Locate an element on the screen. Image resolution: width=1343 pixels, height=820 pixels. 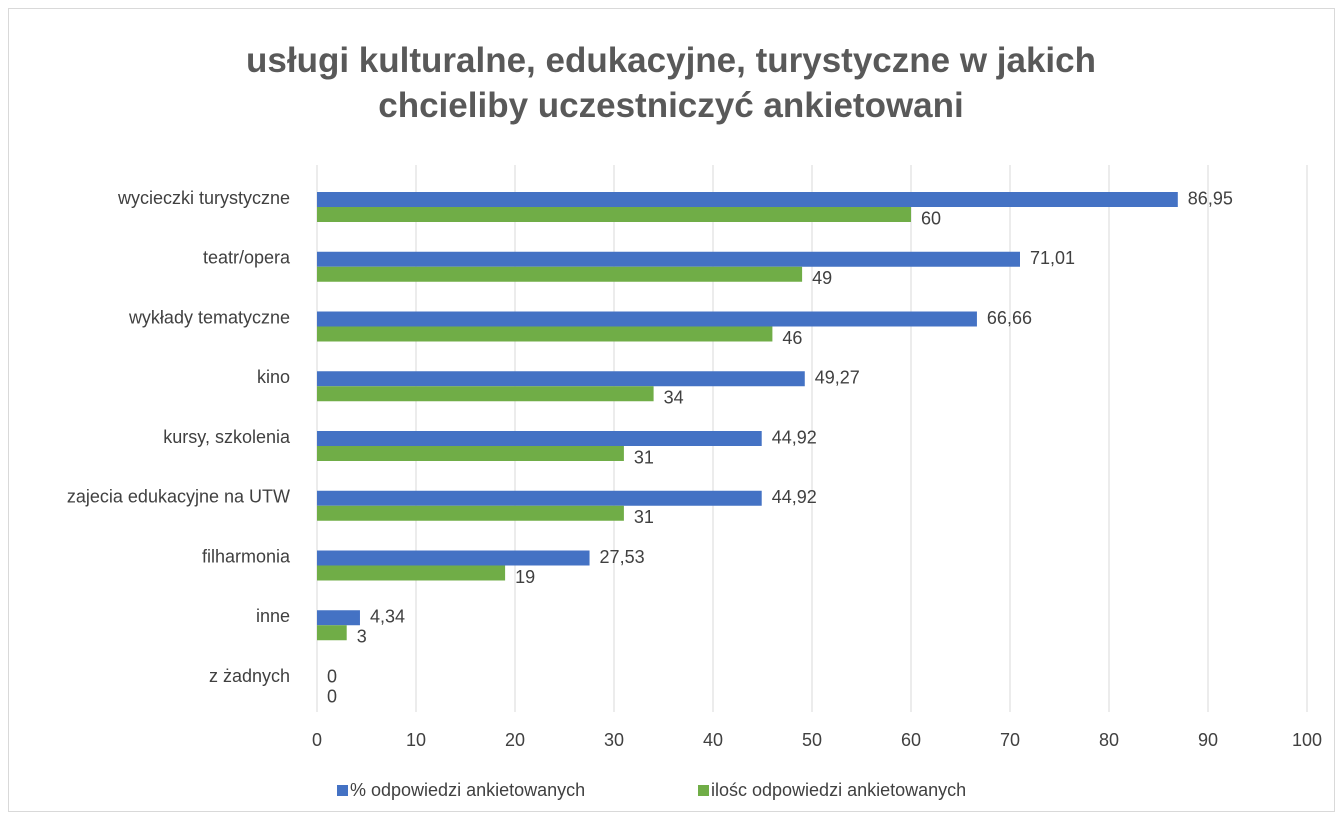
x-tick-label: 30 is located at coordinates (614, 740).